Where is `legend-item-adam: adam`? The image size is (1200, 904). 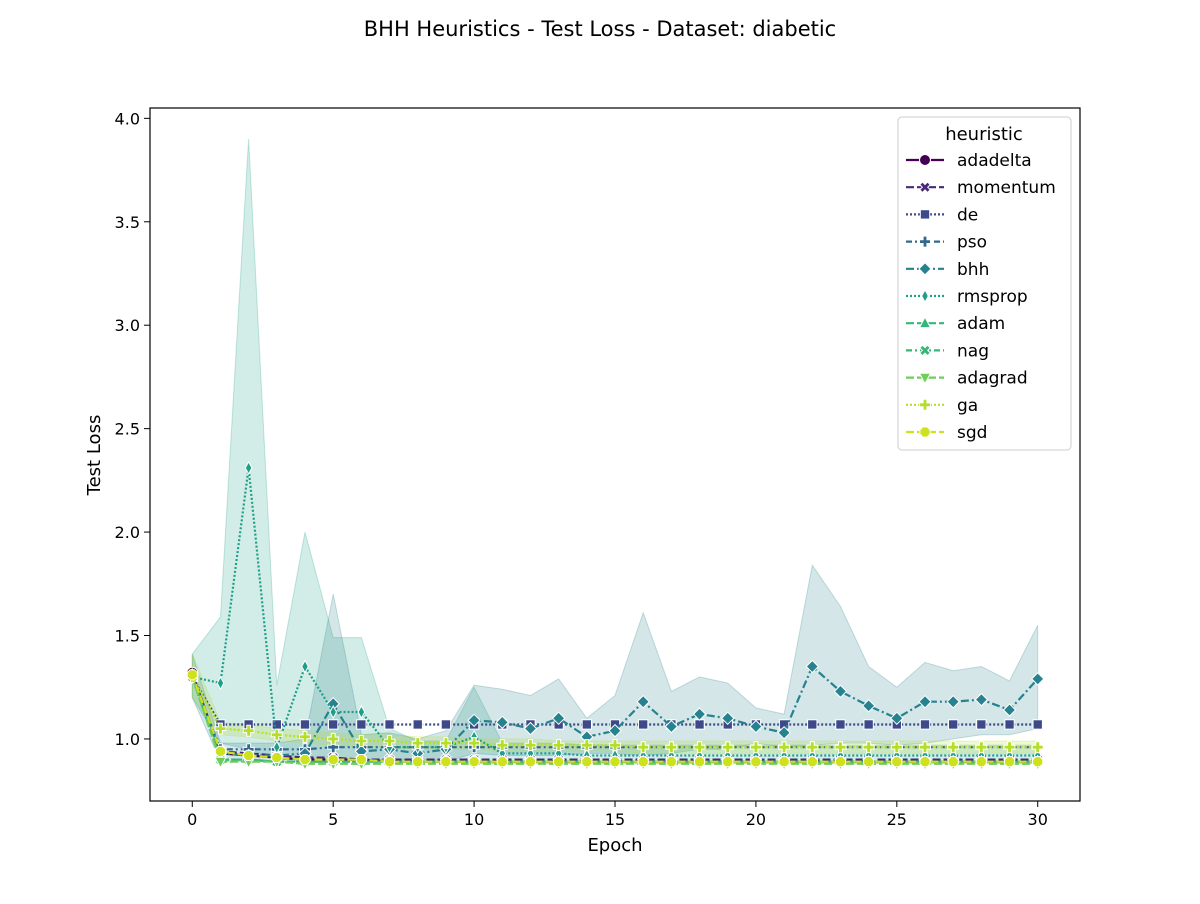
legend-item-adam: adam is located at coordinates (955, 324).